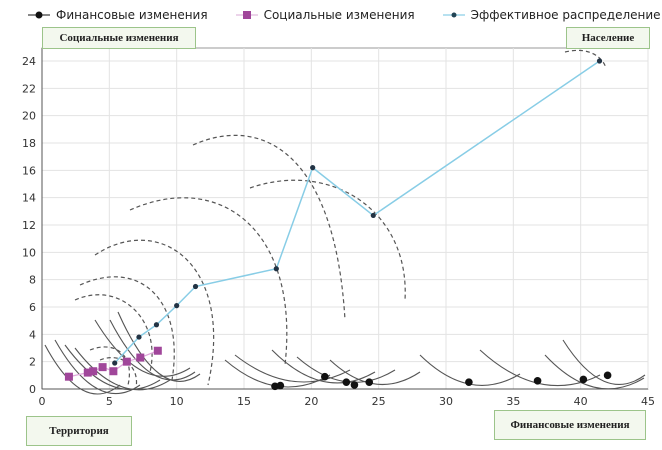  What do you see at coordinates (446, 401) in the screenshot?
I see `x-tick-label: 30` at bounding box center [446, 401].